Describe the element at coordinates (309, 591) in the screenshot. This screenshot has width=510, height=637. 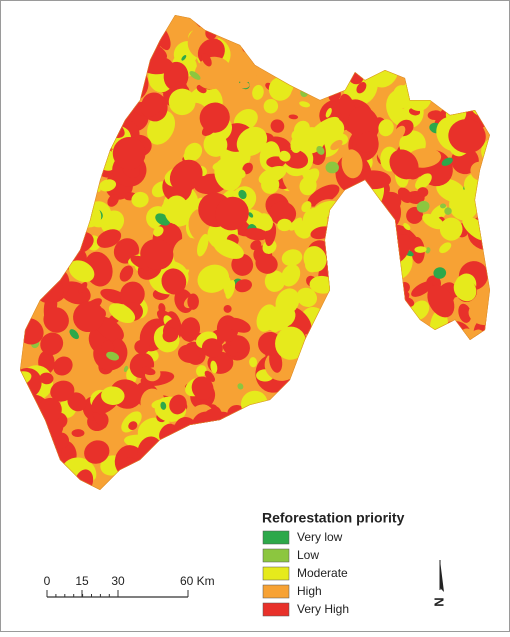
I see `legend-label: High` at that location.